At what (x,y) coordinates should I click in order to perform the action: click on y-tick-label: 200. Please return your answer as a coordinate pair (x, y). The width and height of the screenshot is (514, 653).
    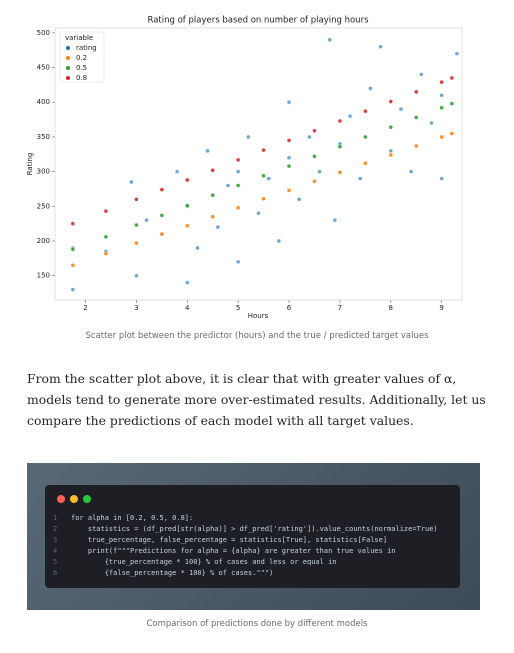
    Looking at the image, I should click on (43, 241).